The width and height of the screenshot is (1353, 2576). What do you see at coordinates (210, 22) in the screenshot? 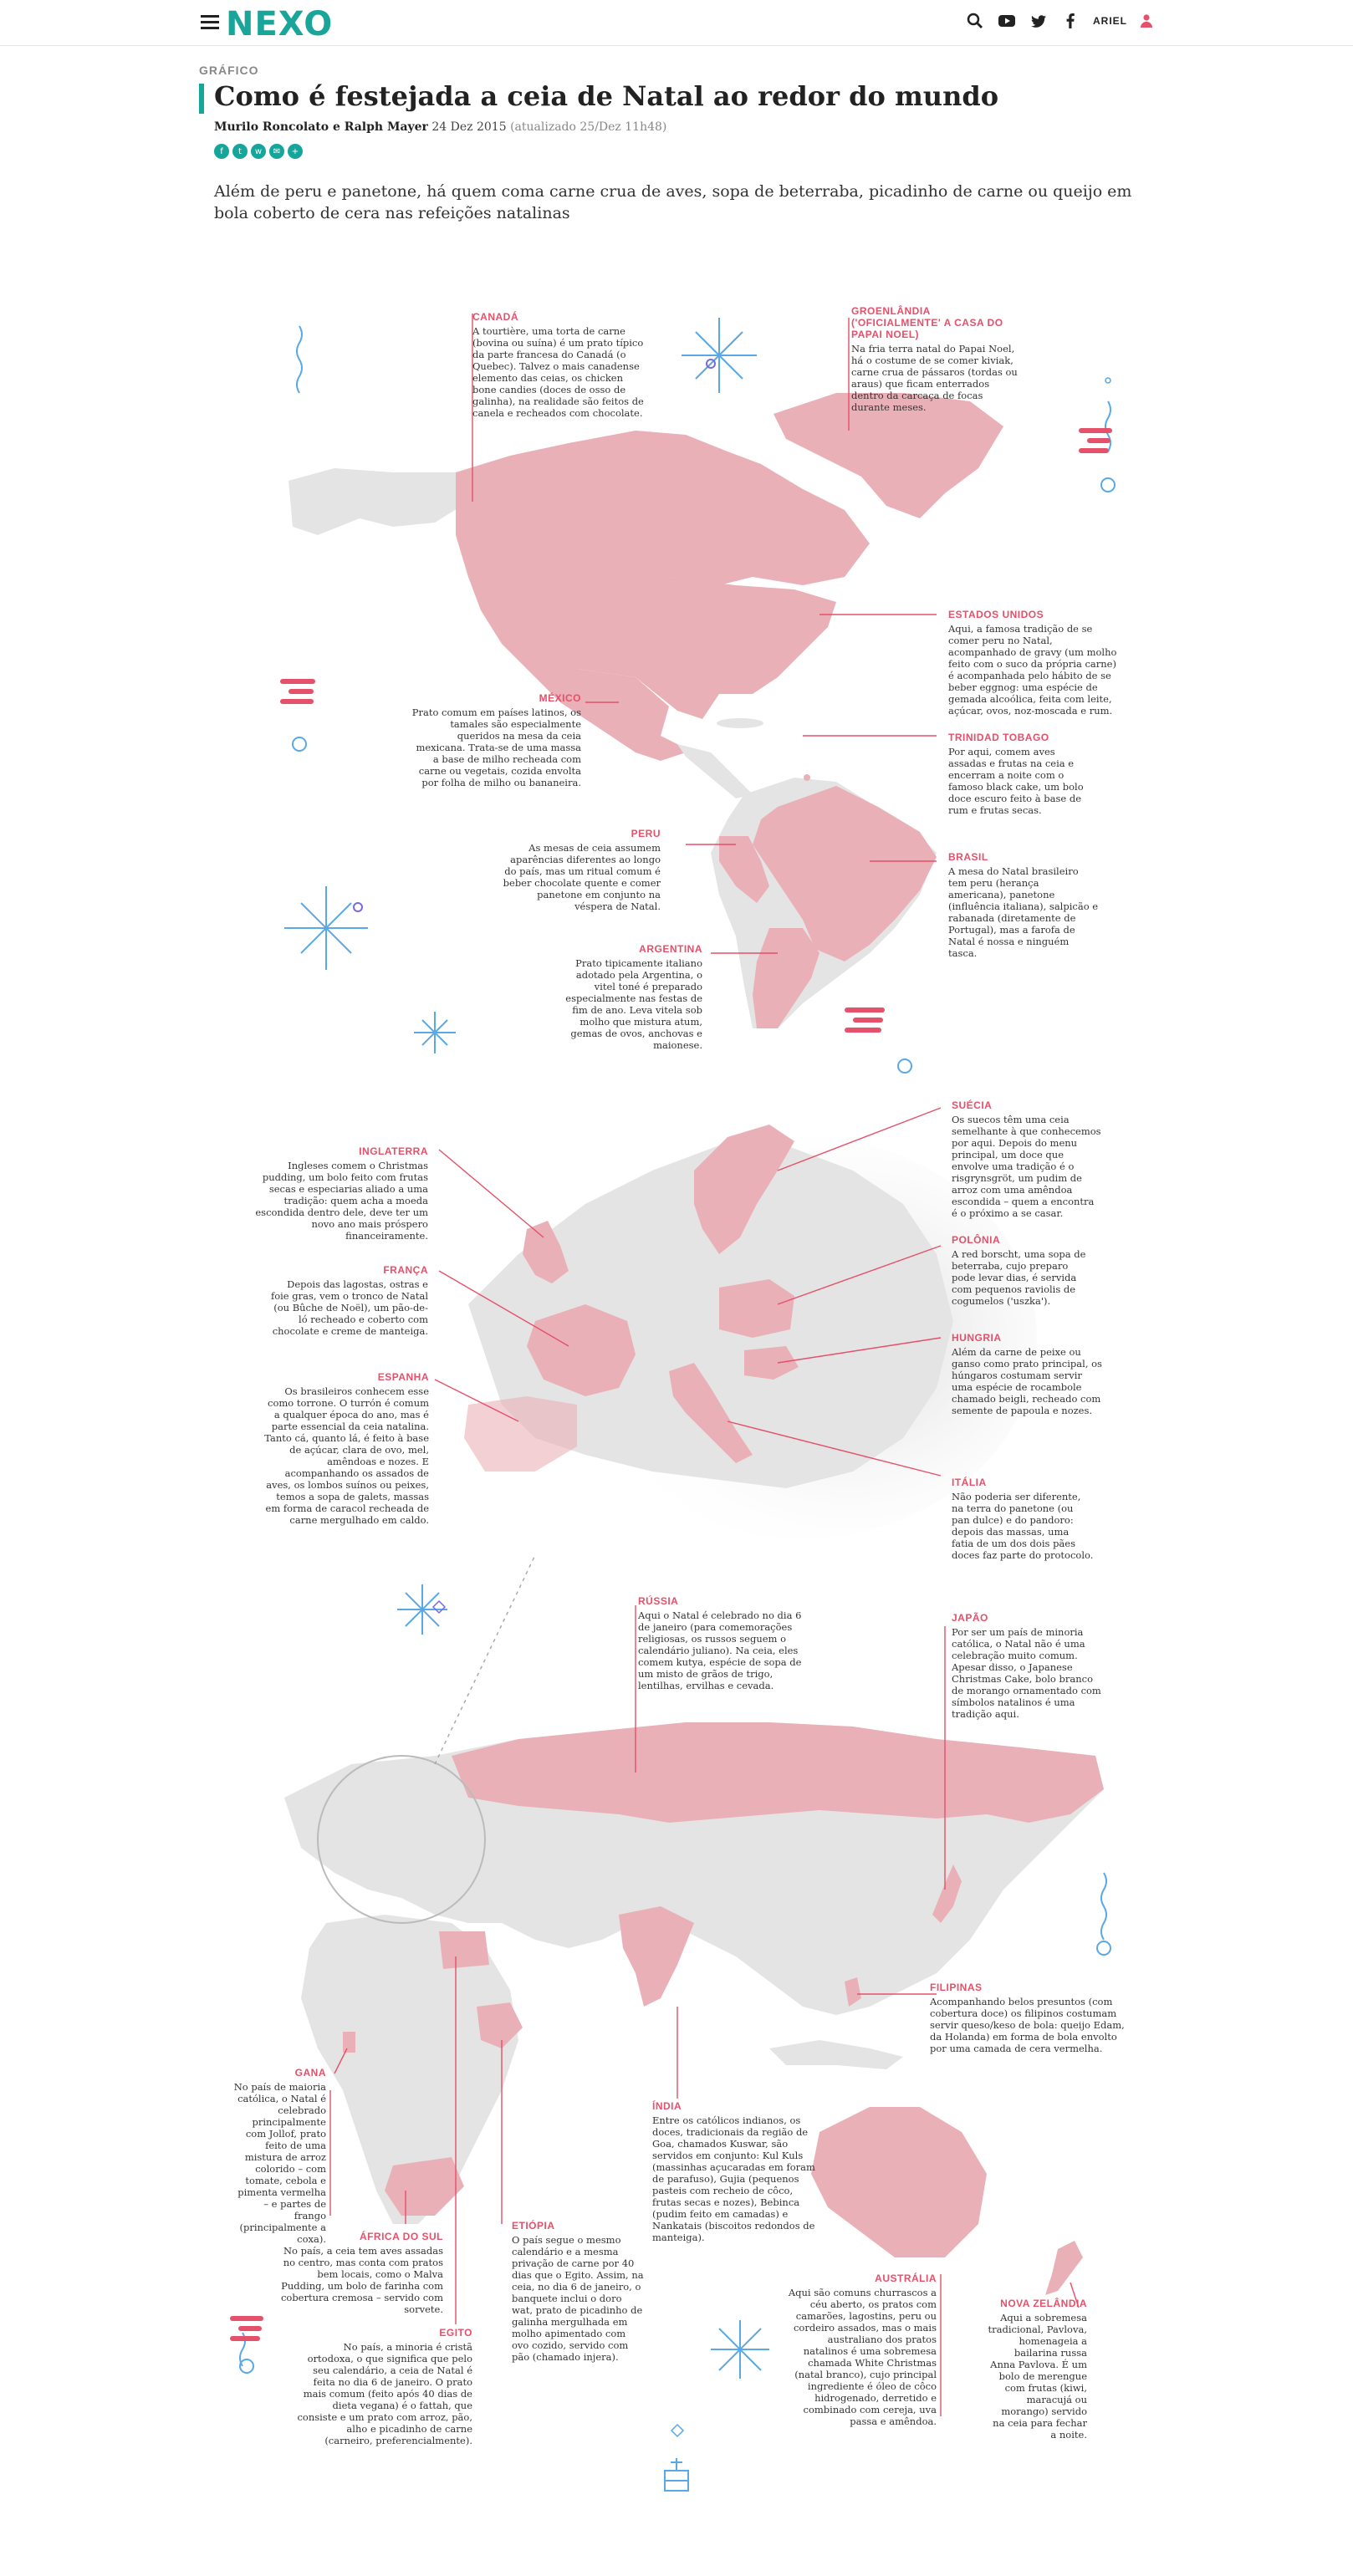
I see `menu-icon` at bounding box center [210, 22].